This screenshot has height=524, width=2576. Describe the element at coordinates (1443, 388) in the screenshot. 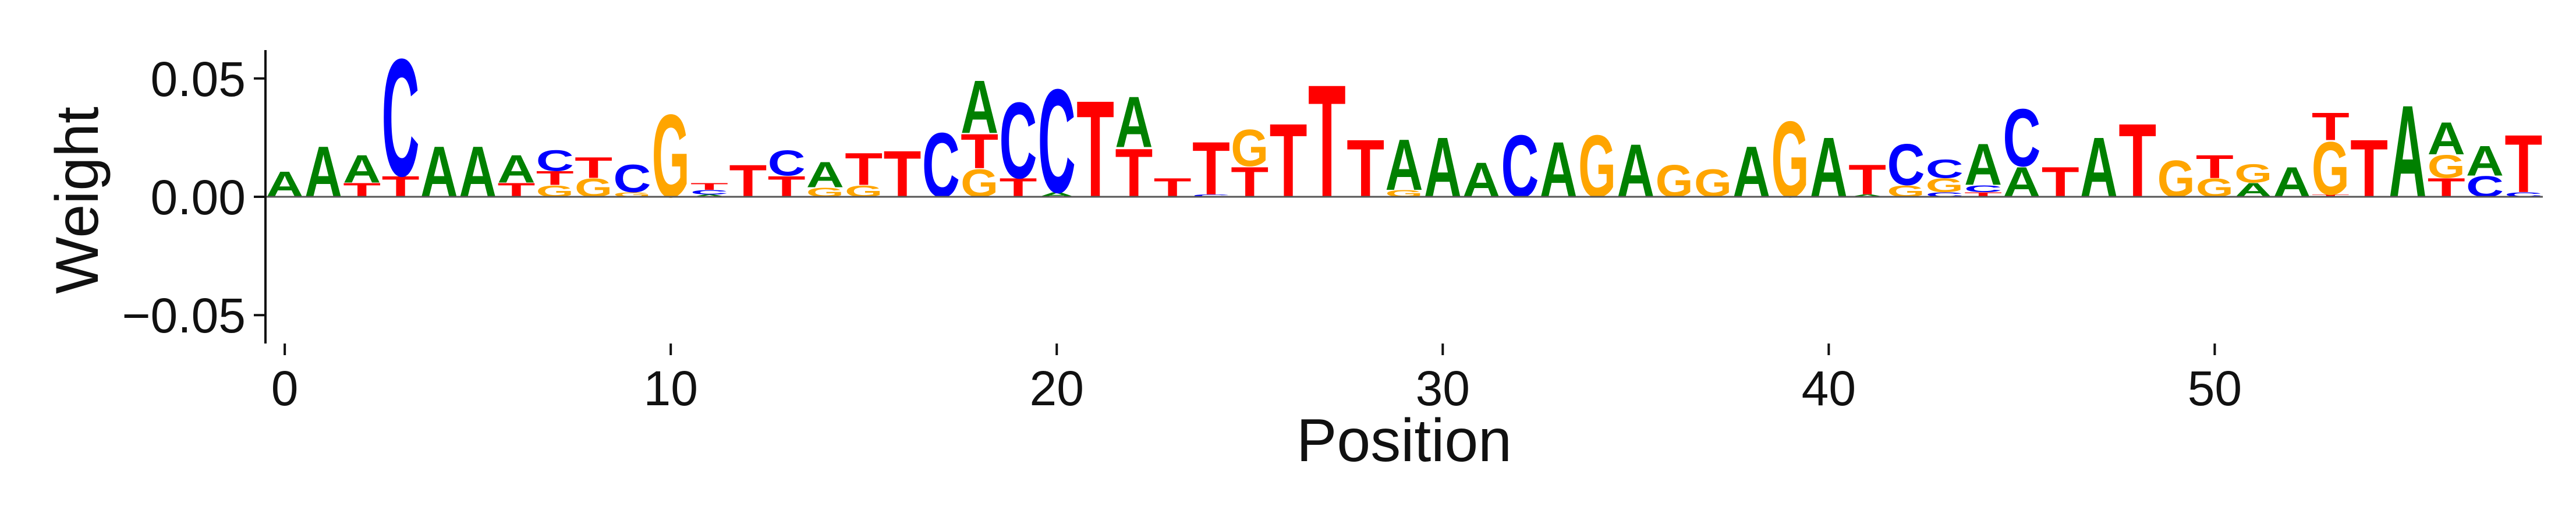

I see `x-tick-label: 30` at that location.